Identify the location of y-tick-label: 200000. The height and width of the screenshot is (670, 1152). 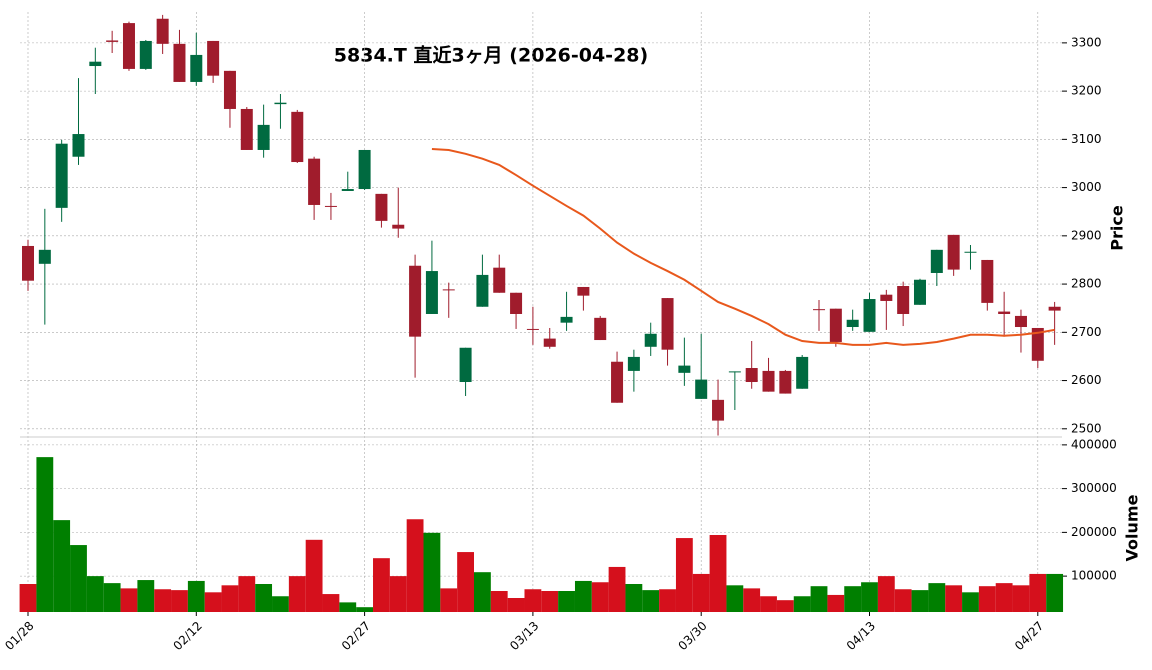
(1094, 532).